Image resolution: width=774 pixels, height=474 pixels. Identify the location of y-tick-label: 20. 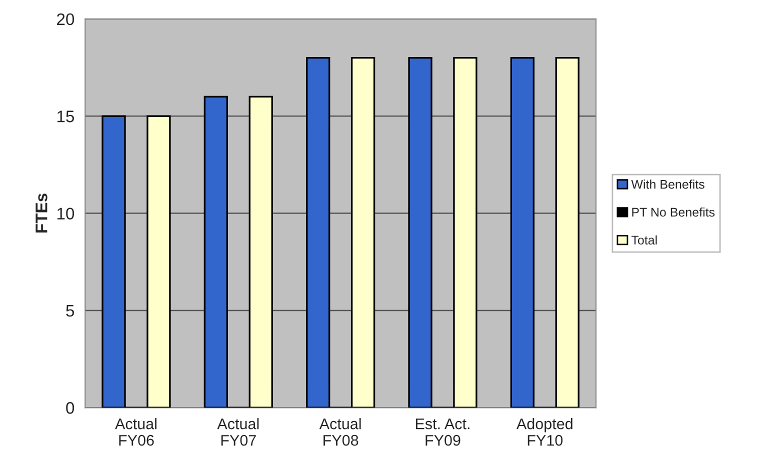
(65, 19).